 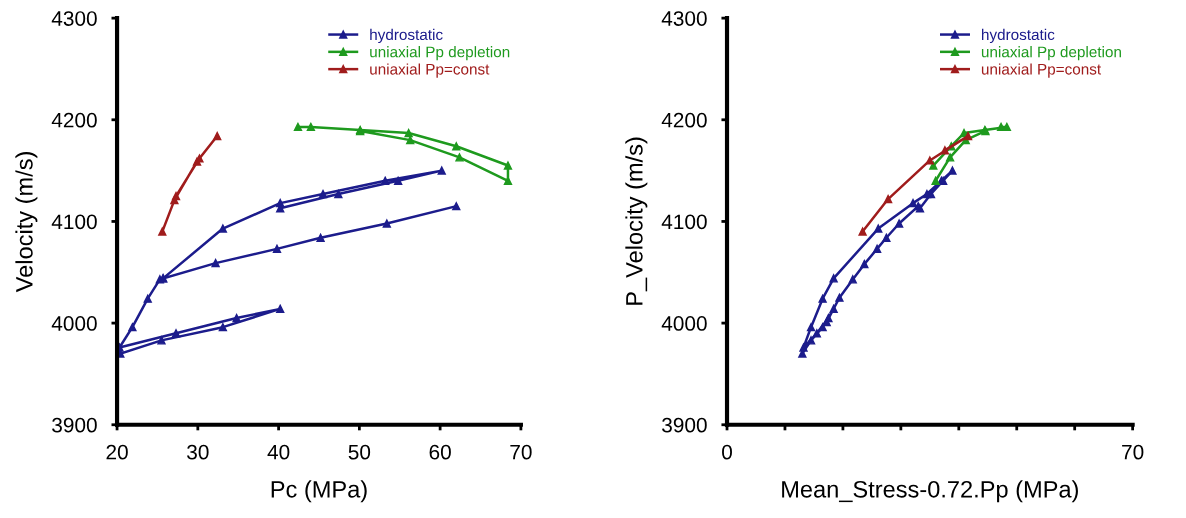 I want to click on x-tick-label: 0, so click(x=727, y=452).